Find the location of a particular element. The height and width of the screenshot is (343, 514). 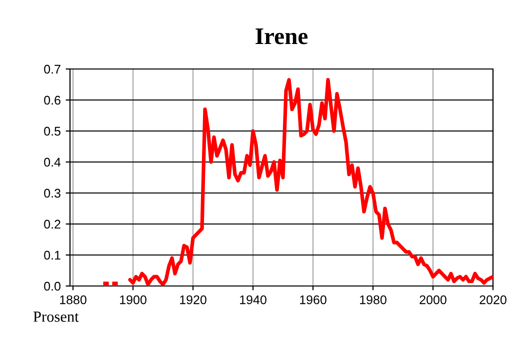

x-tick-label: 1920 is located at coordinates (193, 299).